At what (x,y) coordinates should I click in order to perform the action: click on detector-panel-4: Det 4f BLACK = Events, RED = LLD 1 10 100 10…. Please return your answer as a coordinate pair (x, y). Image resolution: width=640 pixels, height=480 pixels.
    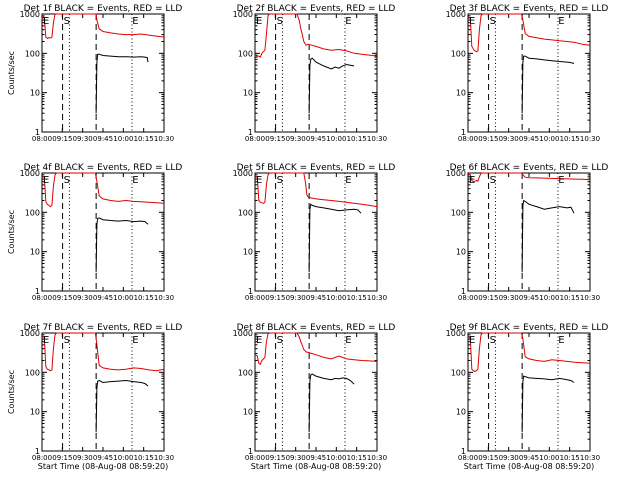
    Looking at the image, I should click on (94, 232).